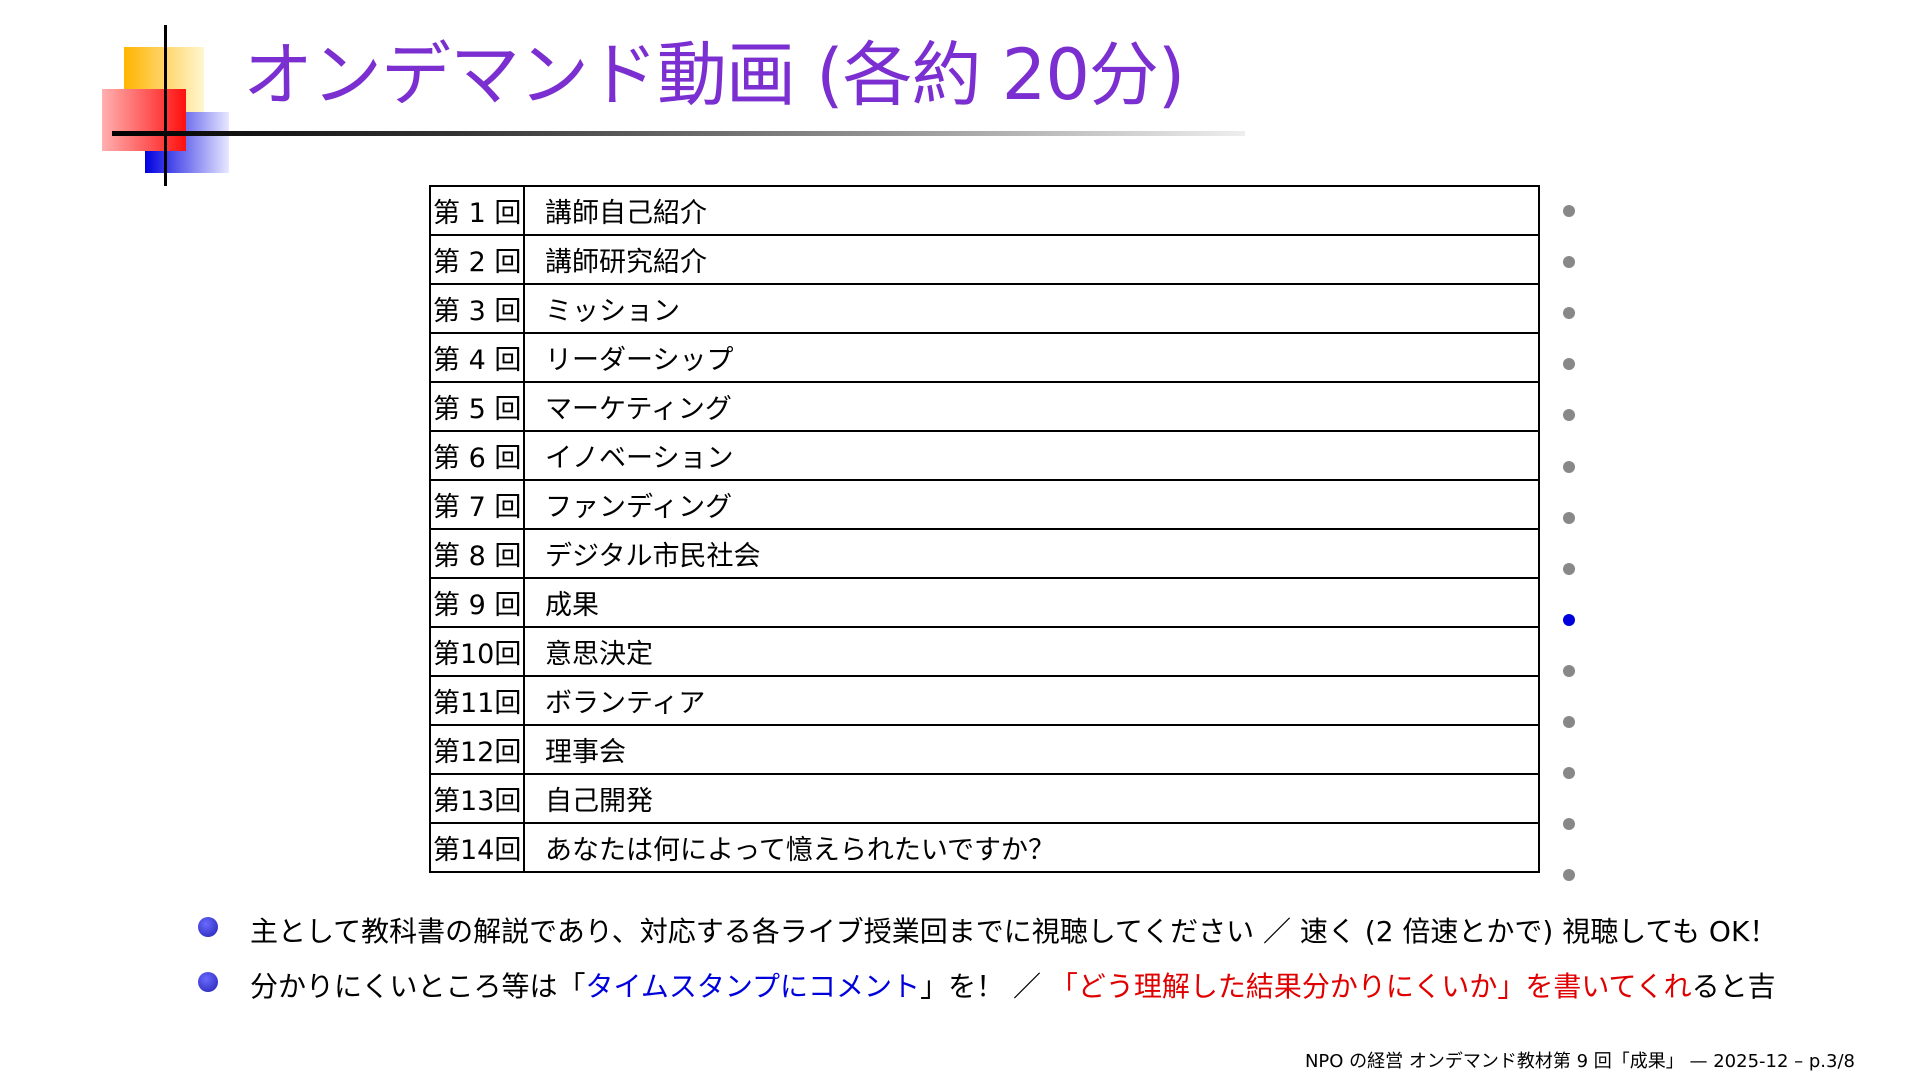 This screenshot has height=1081, width=1920. I want to click on session-number: 第 7 回, so click(477, 504).